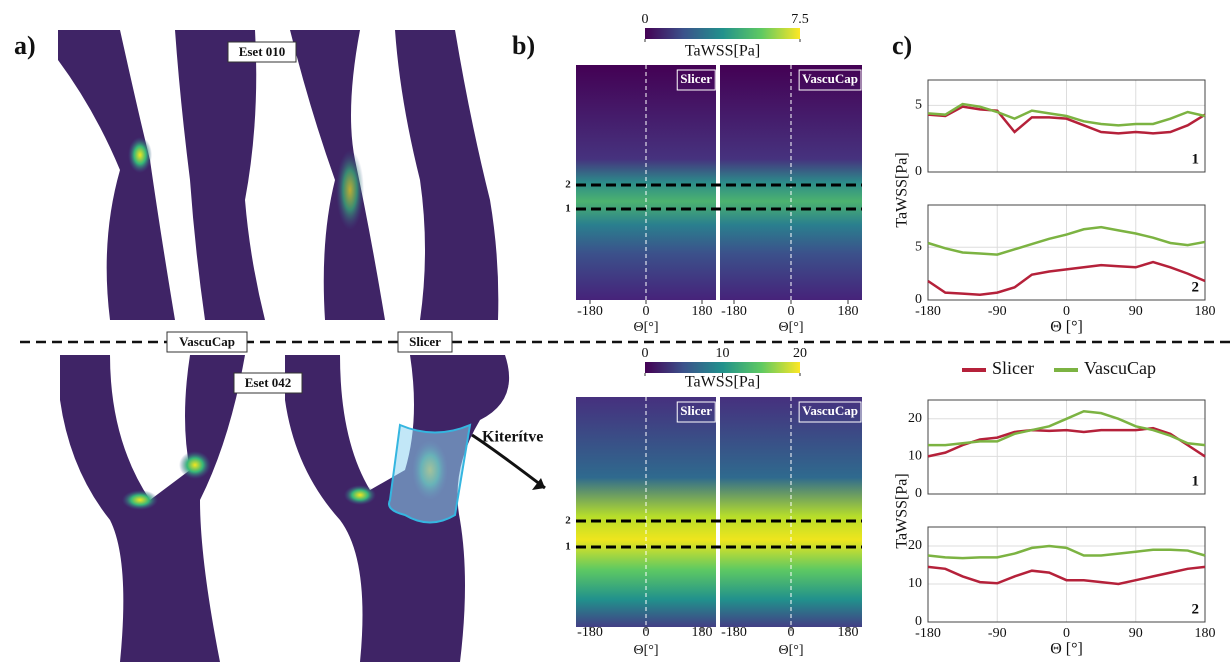 The width and height of the screenshot is (1232, 662). Describe the element at coordinates (800, 353) in the screenshot. I see `colorbar-tick-label: 20` at that location.